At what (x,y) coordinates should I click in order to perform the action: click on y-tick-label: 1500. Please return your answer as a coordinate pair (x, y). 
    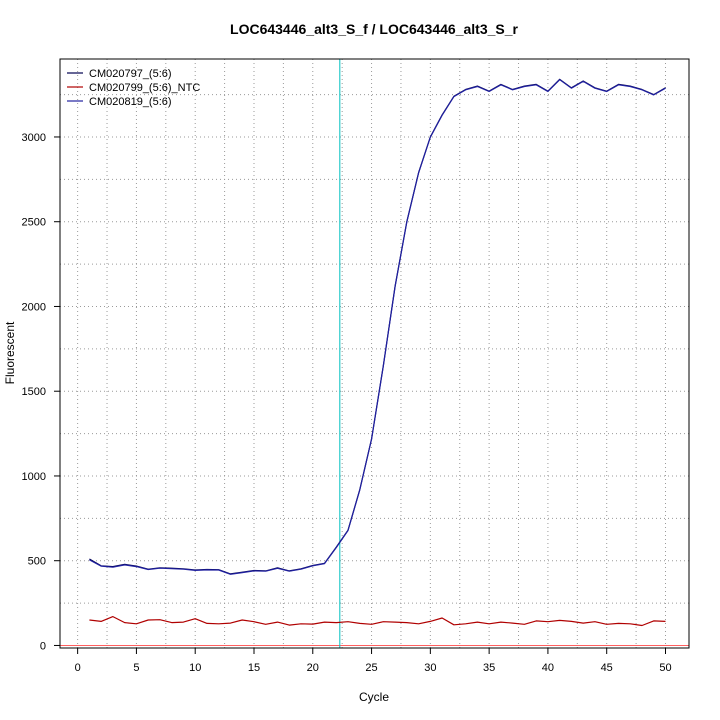
    Looking at the image, I should click on (34, 392).